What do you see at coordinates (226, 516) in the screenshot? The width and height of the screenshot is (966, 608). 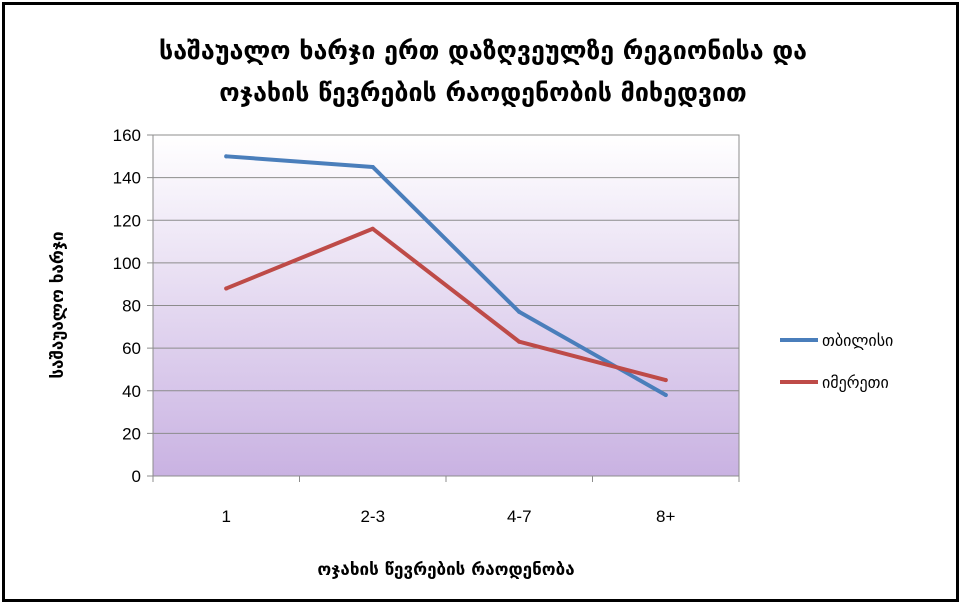 I see `x-tick-label: 1` at bounding box center [226, 516].